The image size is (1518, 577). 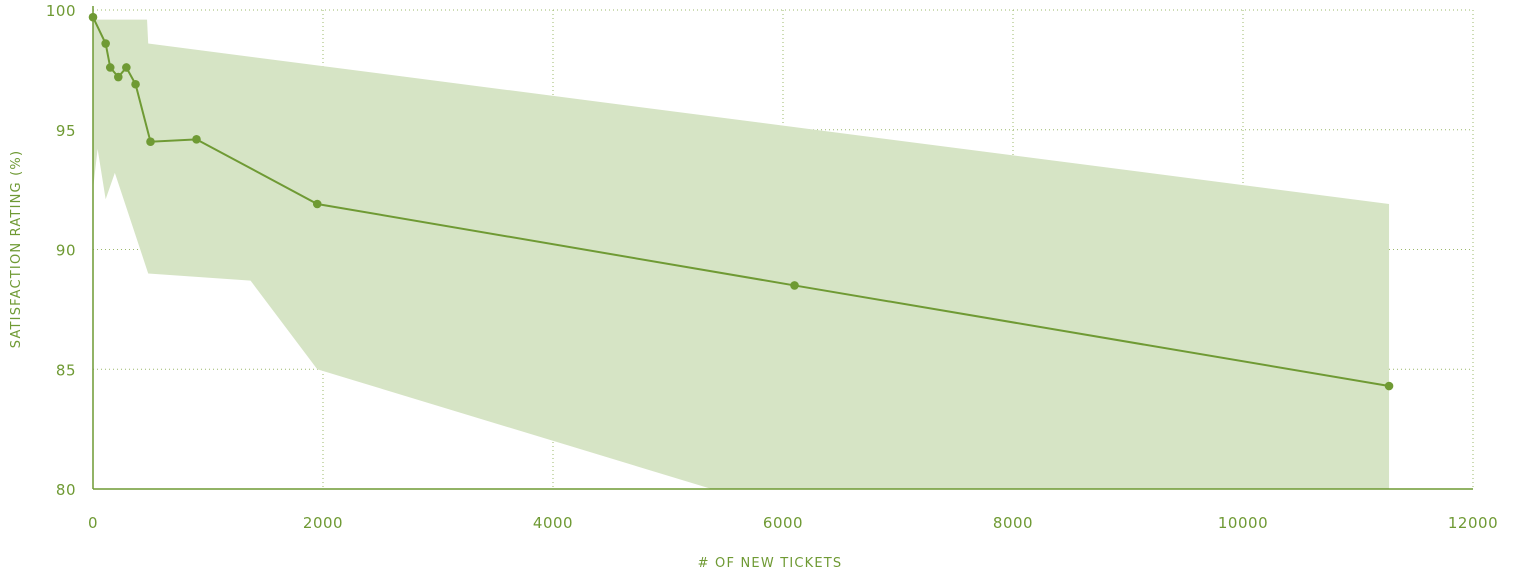 What do you see at coordinates (323, 523) in the screenshot?
I see `x-tick-label: 2000` at bounding box center [323, 523].